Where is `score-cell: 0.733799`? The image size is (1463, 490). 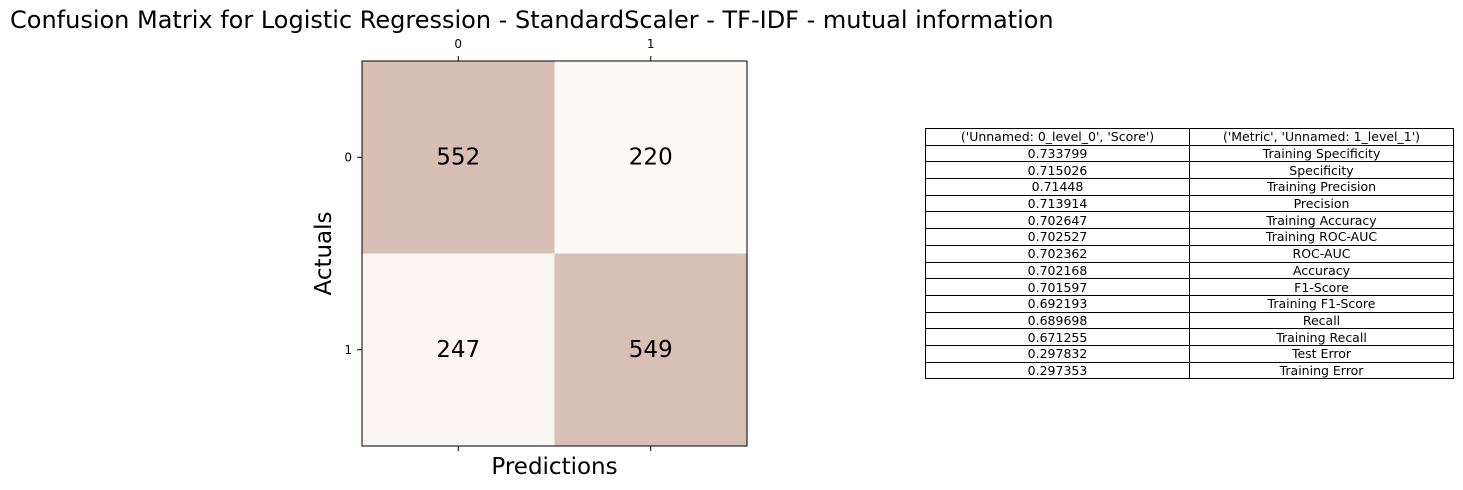
score-cell: 0.733799 is located at coordinates (1057, 153).